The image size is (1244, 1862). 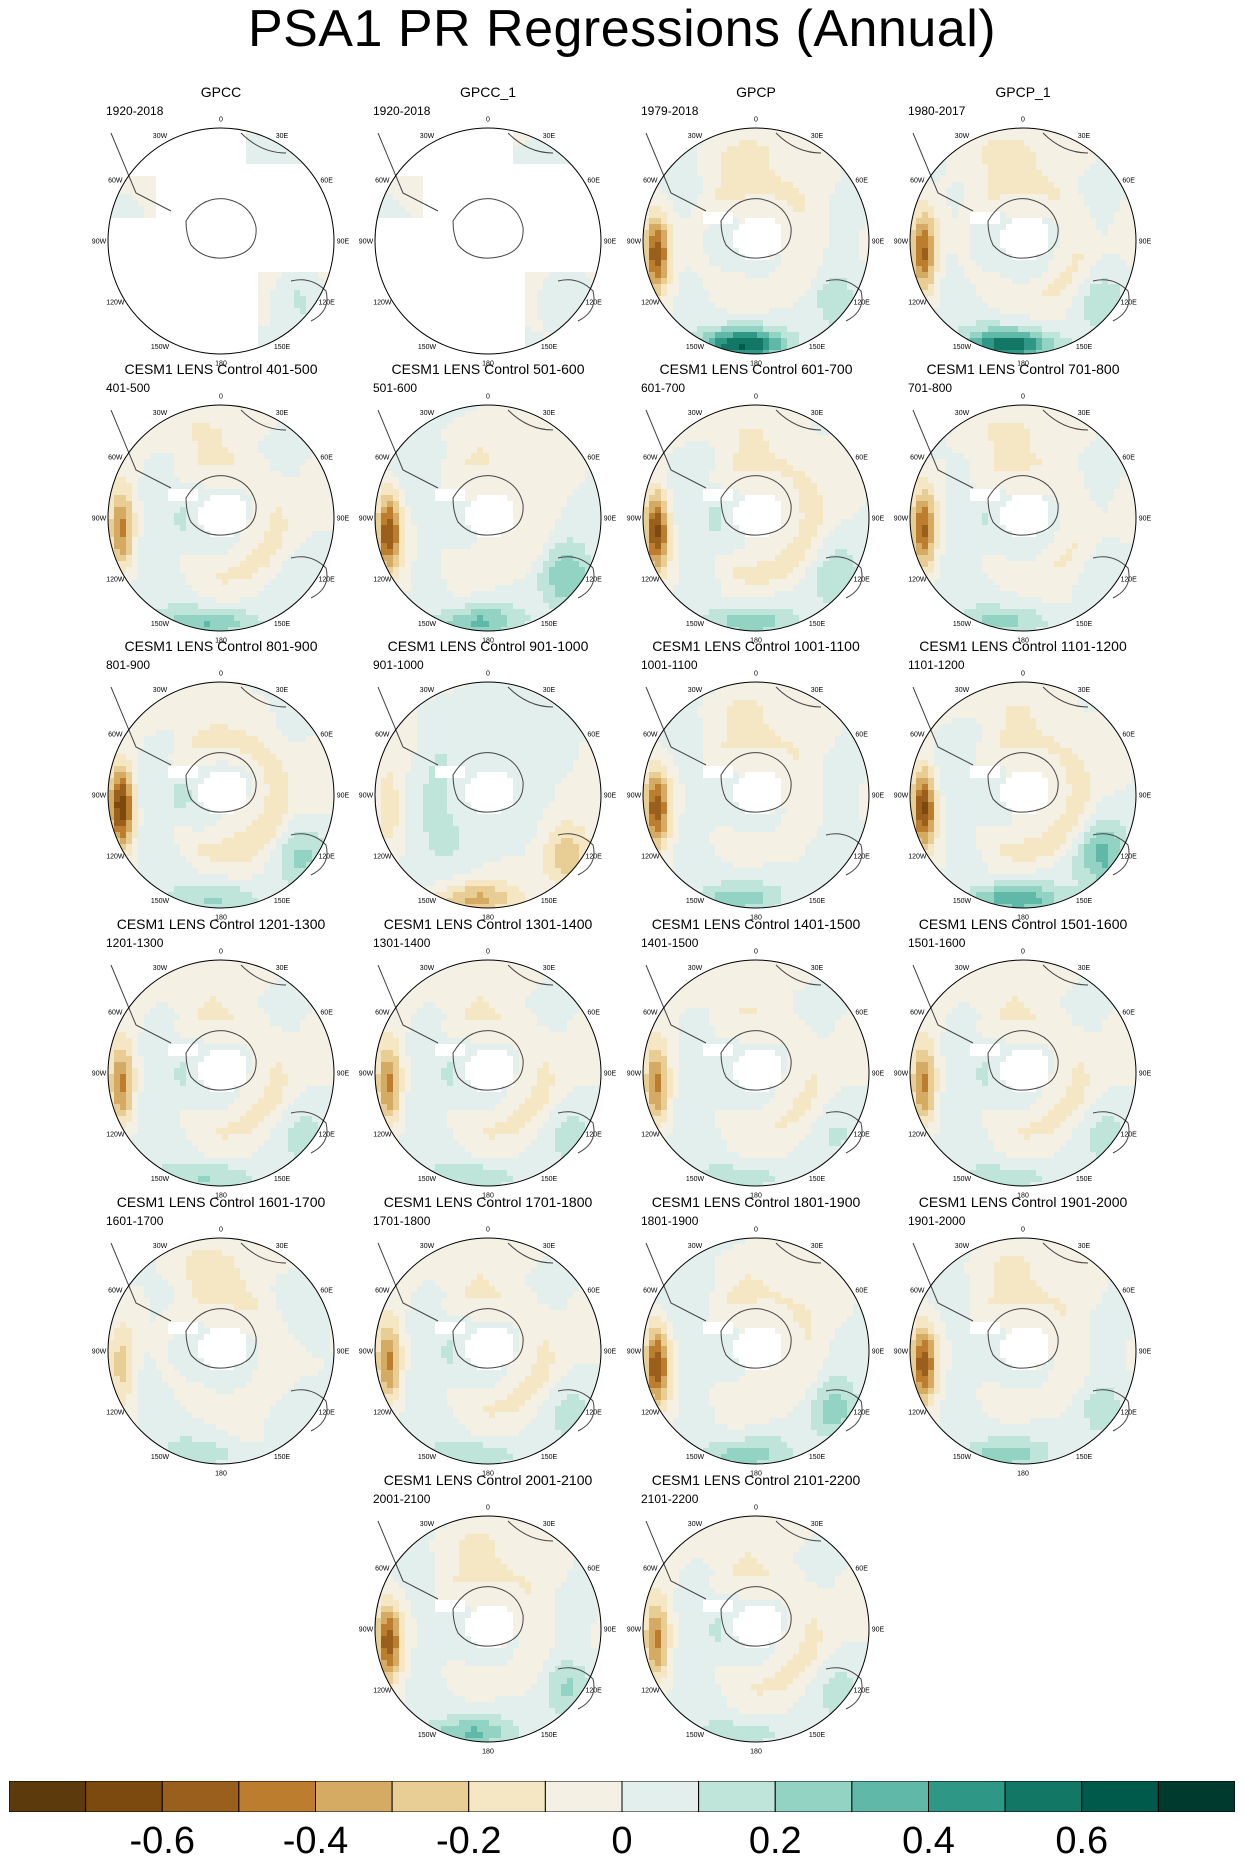 What do you see at coordinates (928, 1841) in the screenshot?
I see `colorbar-tick-label: 0.4` at bounding box center [928, 1841].